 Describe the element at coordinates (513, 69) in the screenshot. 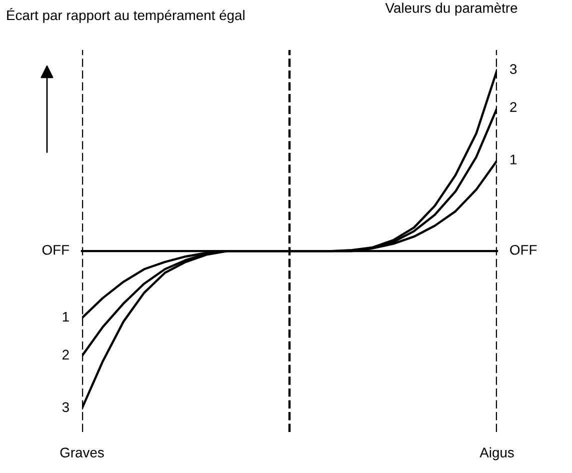

I see `series-label: 3` at that location.